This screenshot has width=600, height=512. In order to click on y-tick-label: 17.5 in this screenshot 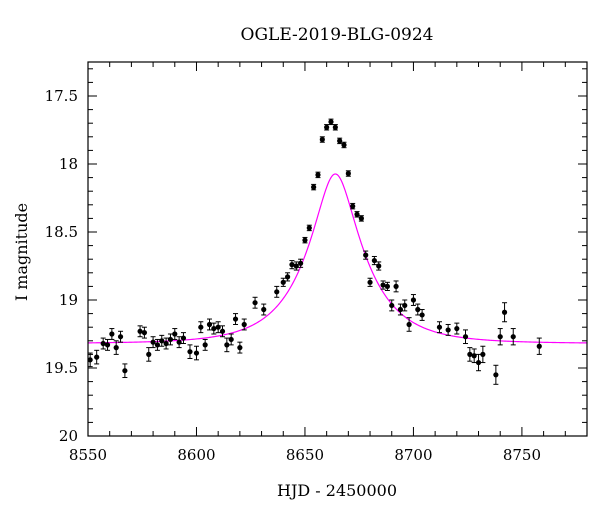, I will do `click(61, 96)`.